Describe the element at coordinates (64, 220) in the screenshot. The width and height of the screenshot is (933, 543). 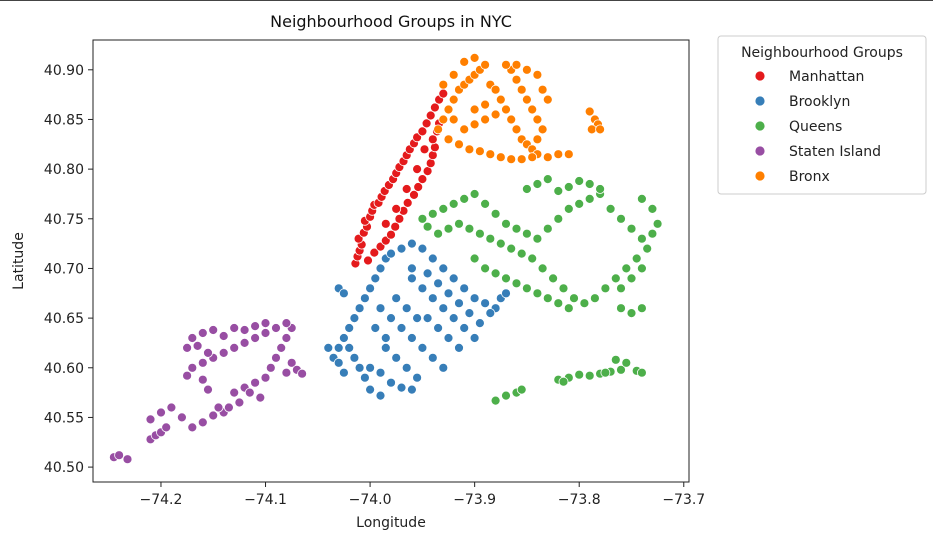
I see `y-tick-label: 40.75` at that location.